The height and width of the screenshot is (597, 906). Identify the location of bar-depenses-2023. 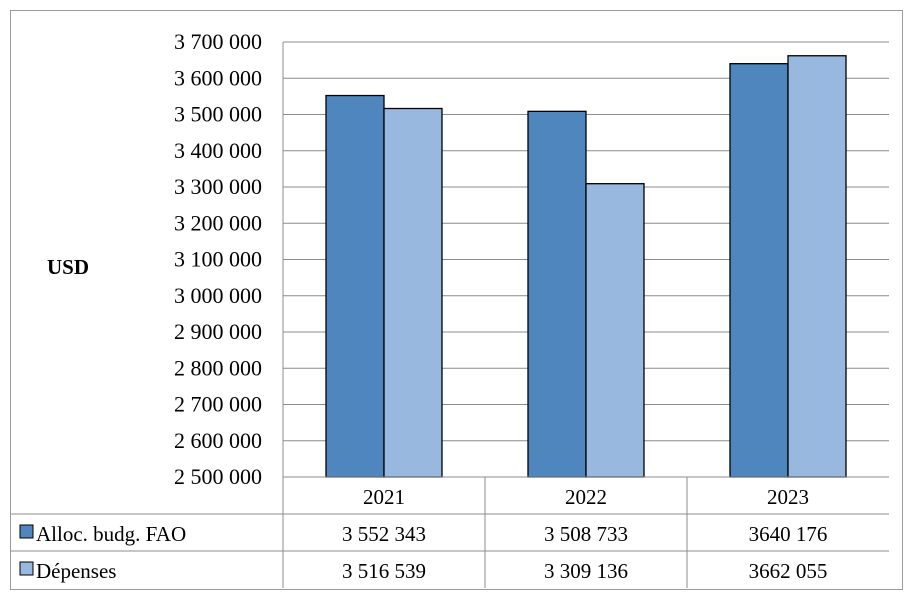
(817, 266).